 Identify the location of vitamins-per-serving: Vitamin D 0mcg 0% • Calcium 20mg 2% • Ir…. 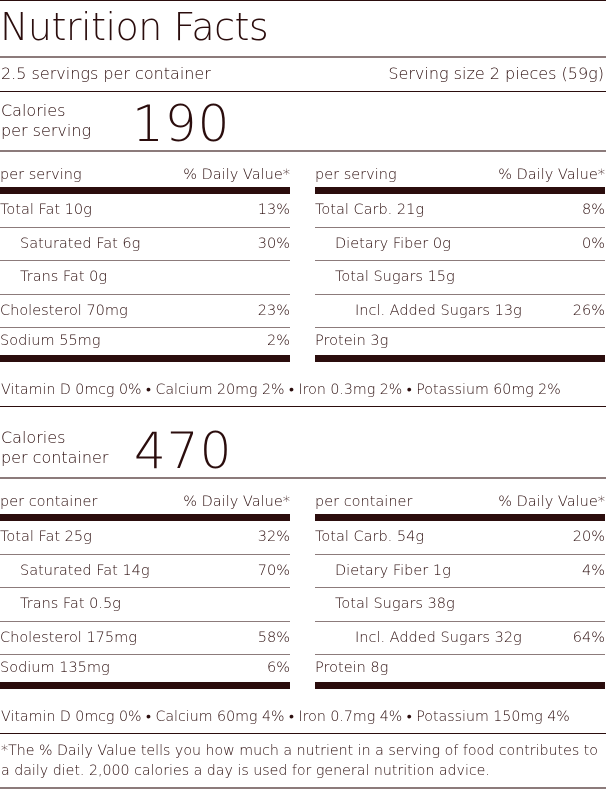
(281, 390).